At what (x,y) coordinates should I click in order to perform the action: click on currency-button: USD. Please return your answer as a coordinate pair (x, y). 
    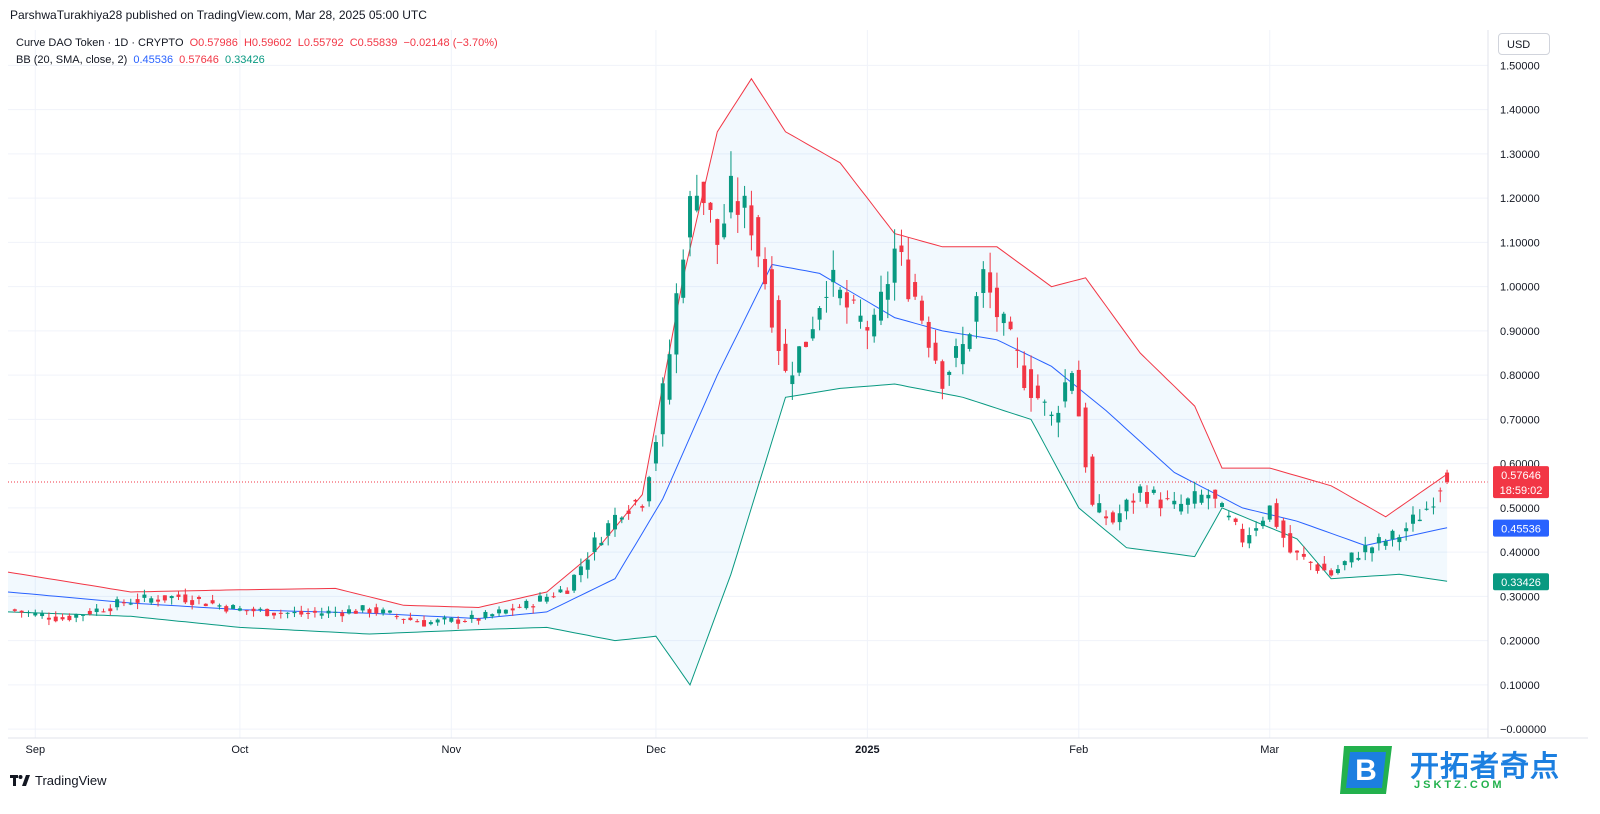
    Looking at the image, I should click on (1524, 44).